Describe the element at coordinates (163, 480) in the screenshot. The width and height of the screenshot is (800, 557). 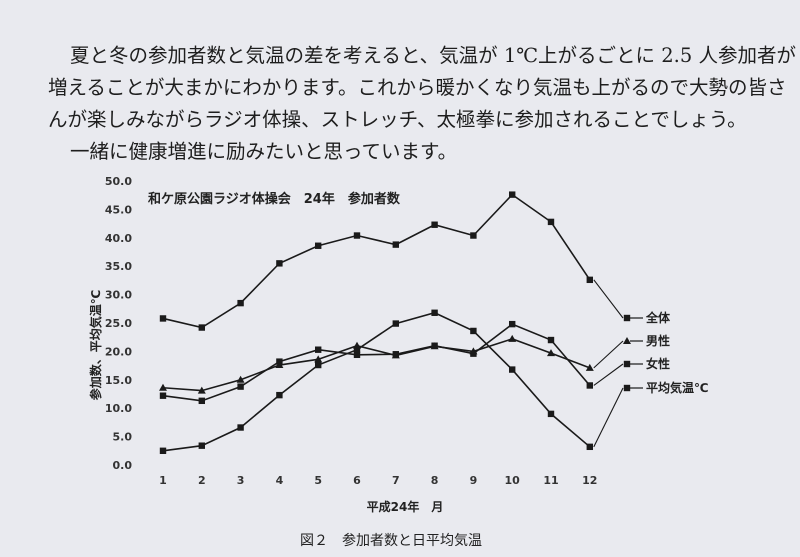
I see `x-tick-label: 1` at that location.